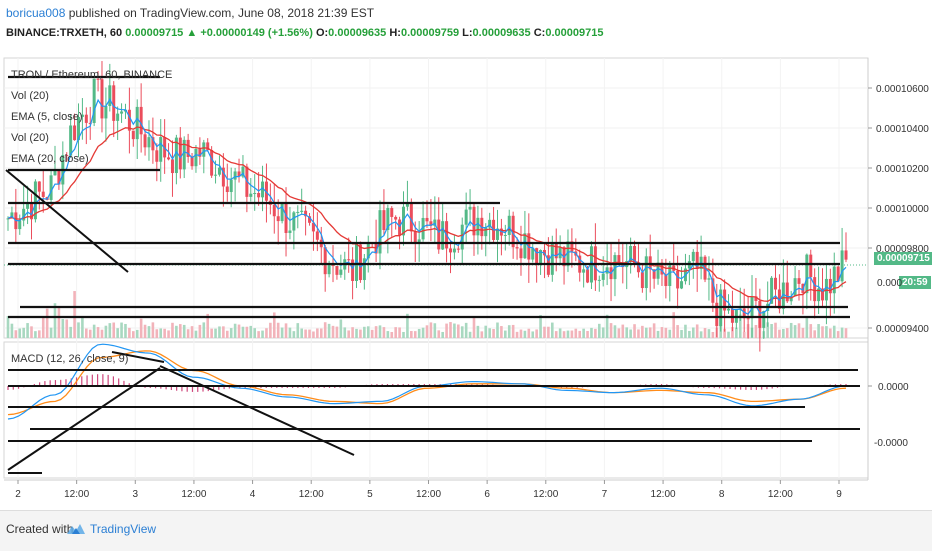 The height and width of the screenshot is (551, 932). What do you see at coordinates (76, 529) in the screenshot?
I see `tradingview-logo-icon` at bounding box center [76, 529].